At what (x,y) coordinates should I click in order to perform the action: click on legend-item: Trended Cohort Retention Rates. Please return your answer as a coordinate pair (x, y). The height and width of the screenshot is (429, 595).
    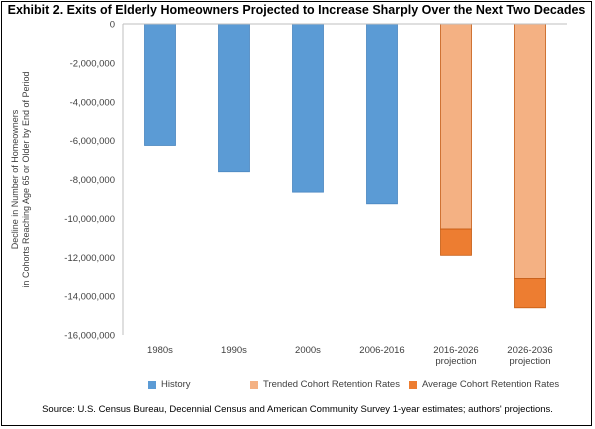
    Looking at the image, I should click on (325, 384).